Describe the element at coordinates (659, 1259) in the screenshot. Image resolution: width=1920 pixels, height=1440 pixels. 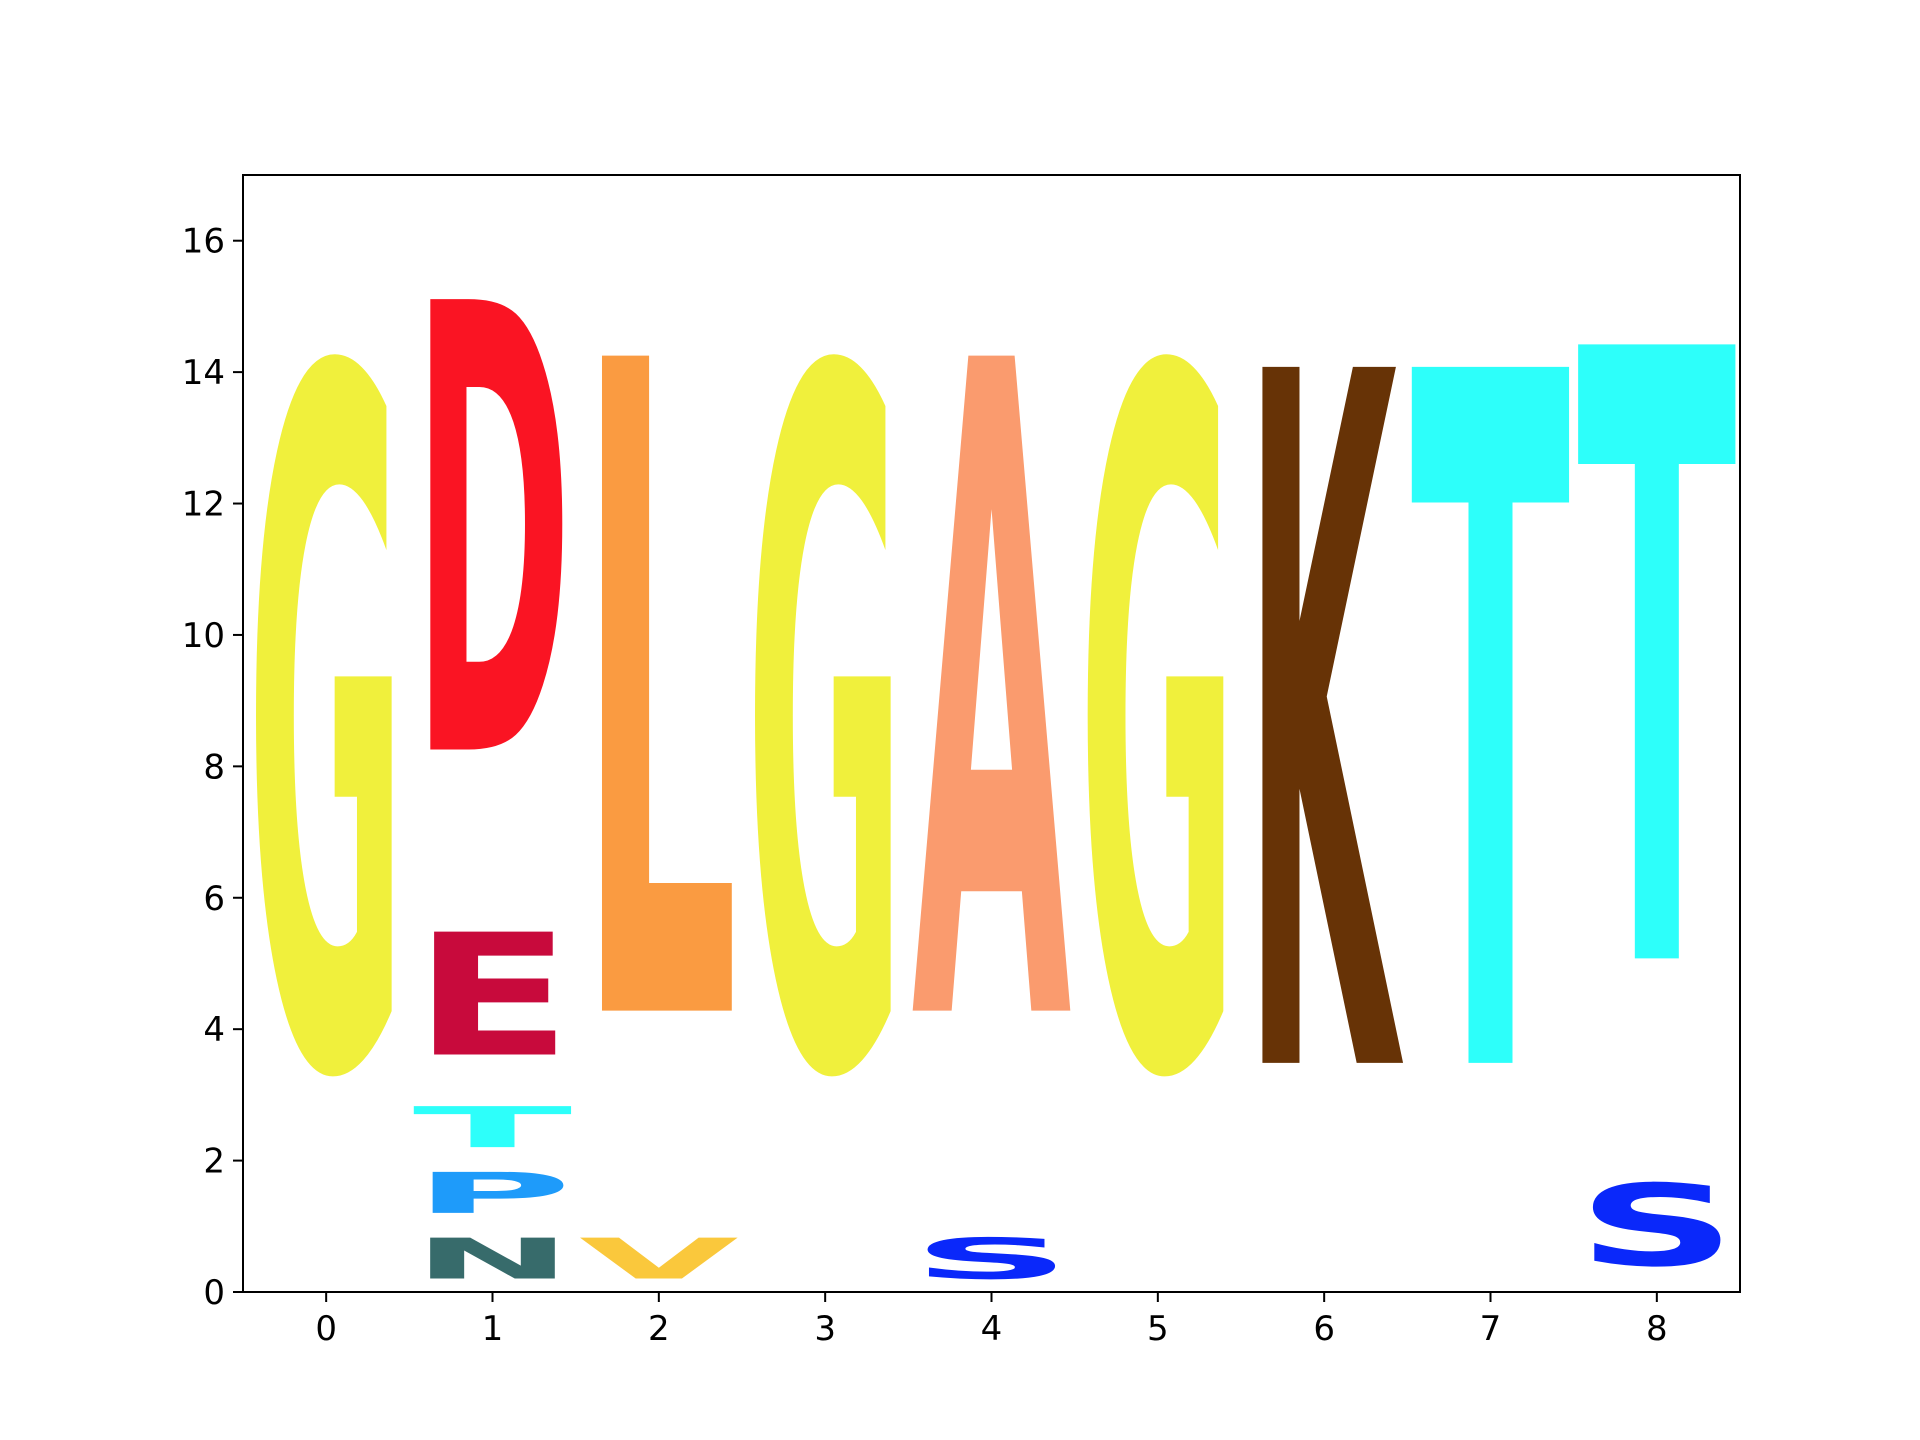
I see `logo-letter-v: V` at that location.